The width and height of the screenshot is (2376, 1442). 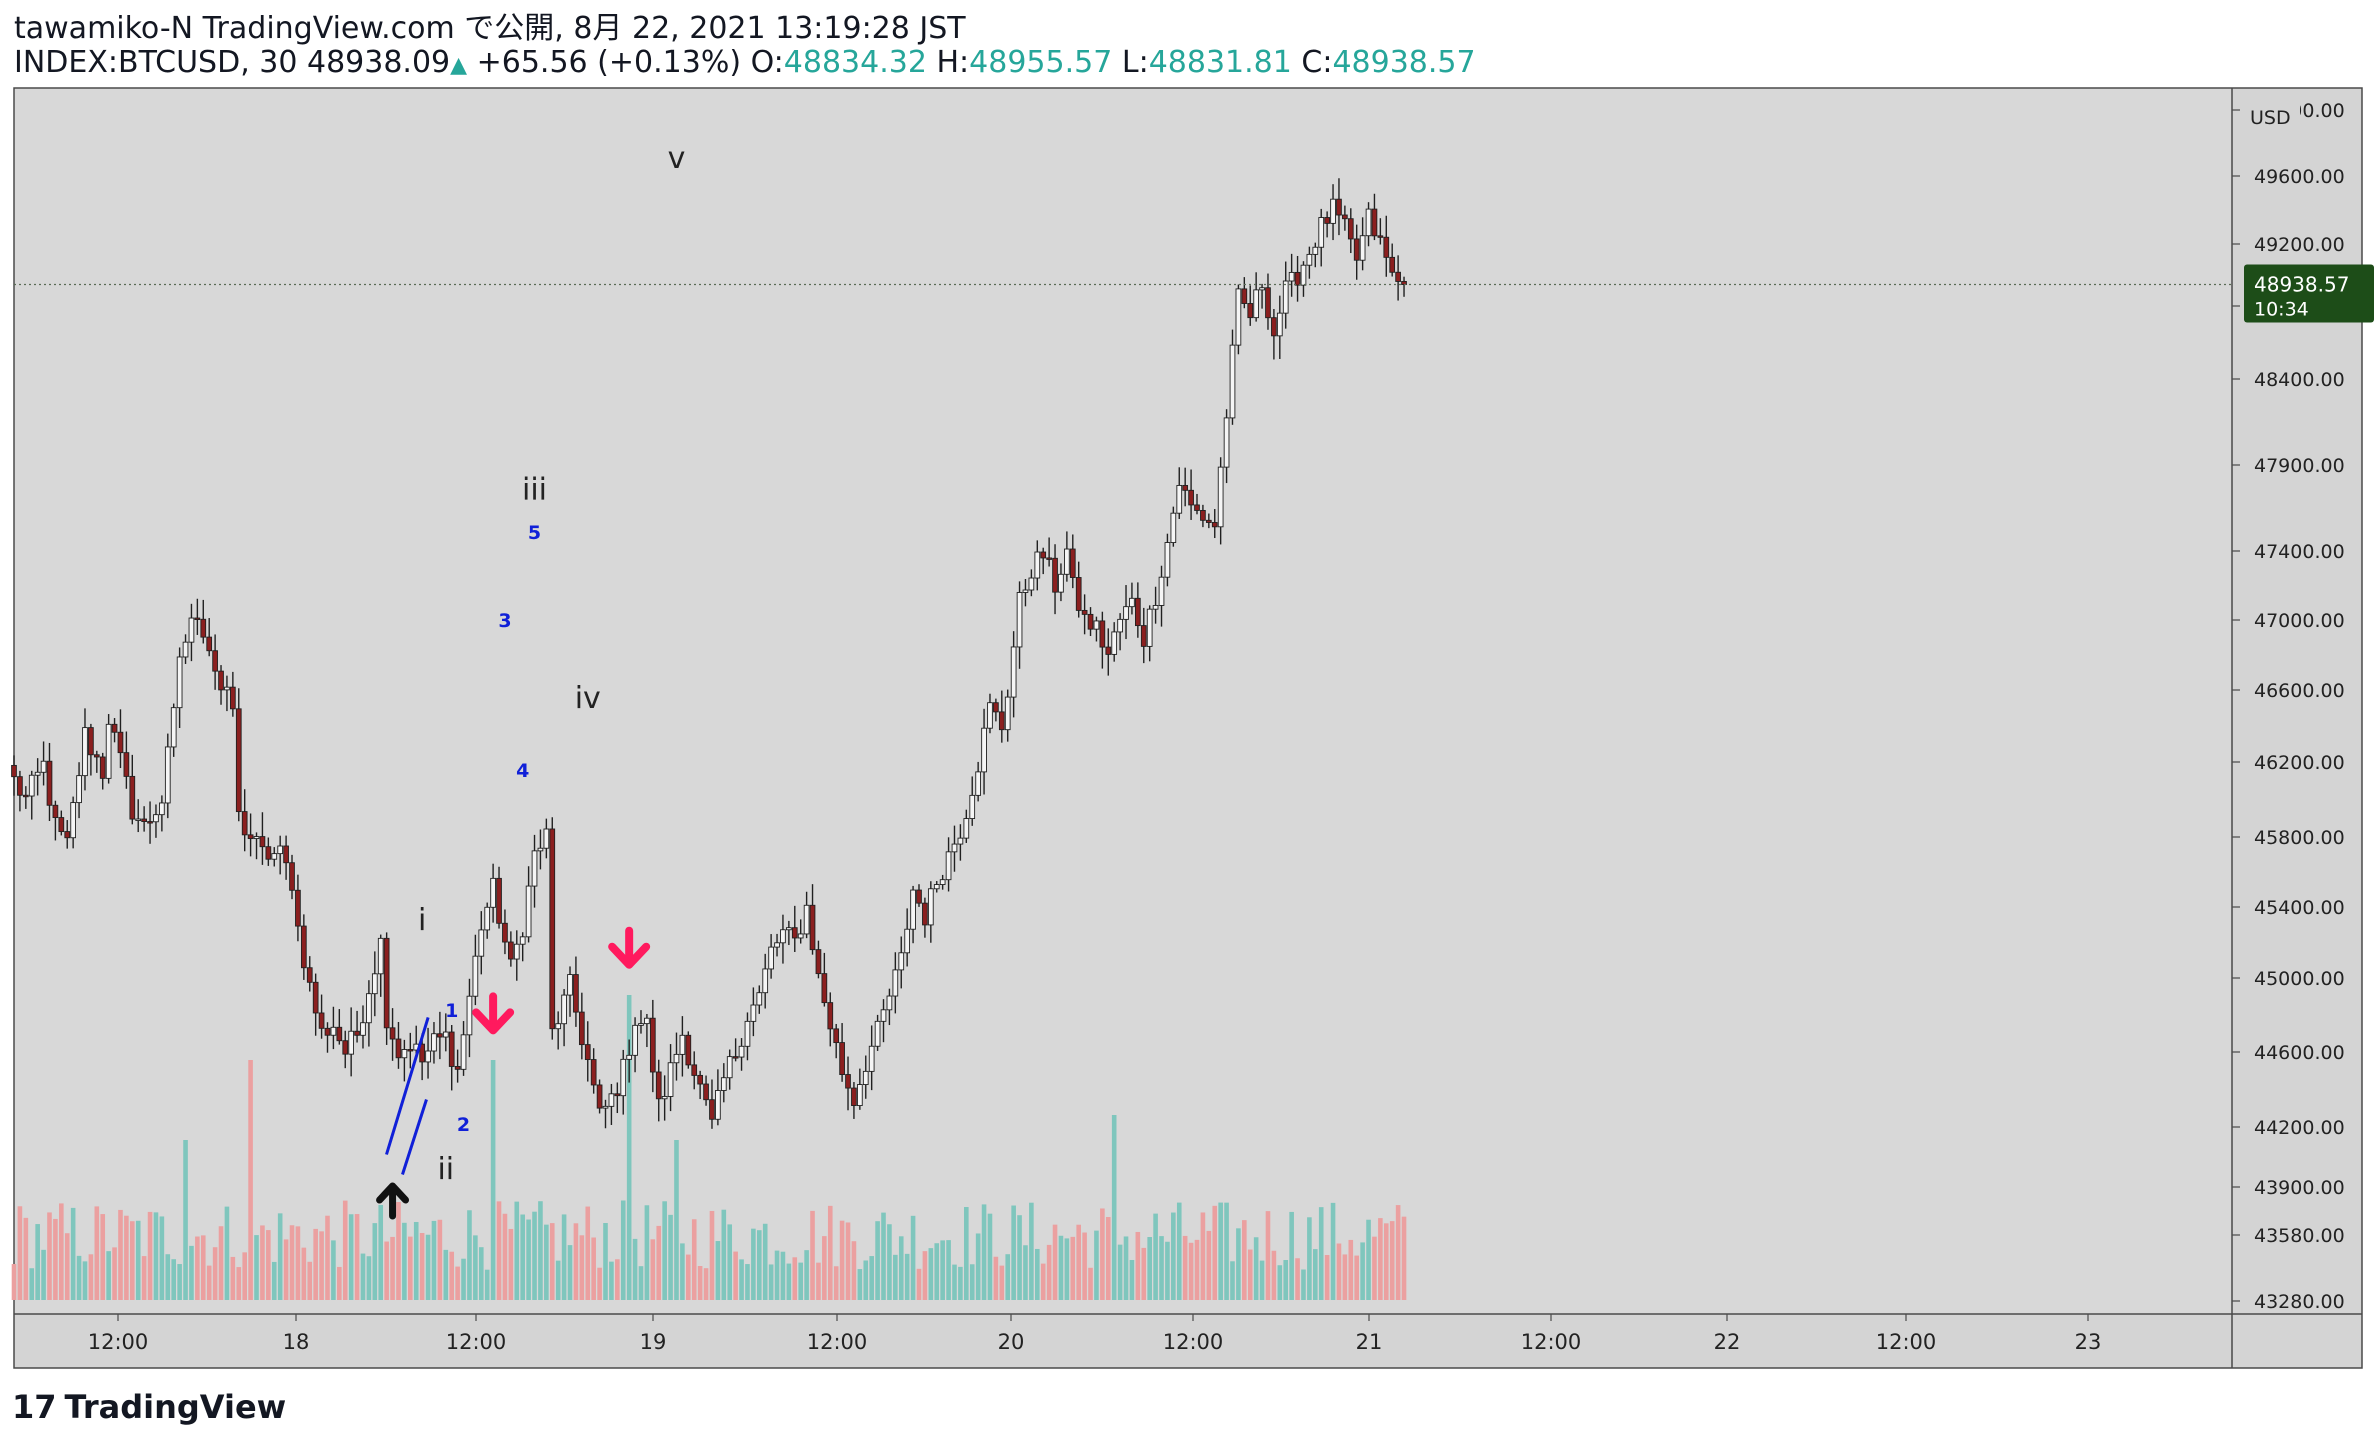 What do you see at coordinates (653, 1342) in the screenshot?
I see `time-tick-label: 19` at bounding box center [653, 1342].